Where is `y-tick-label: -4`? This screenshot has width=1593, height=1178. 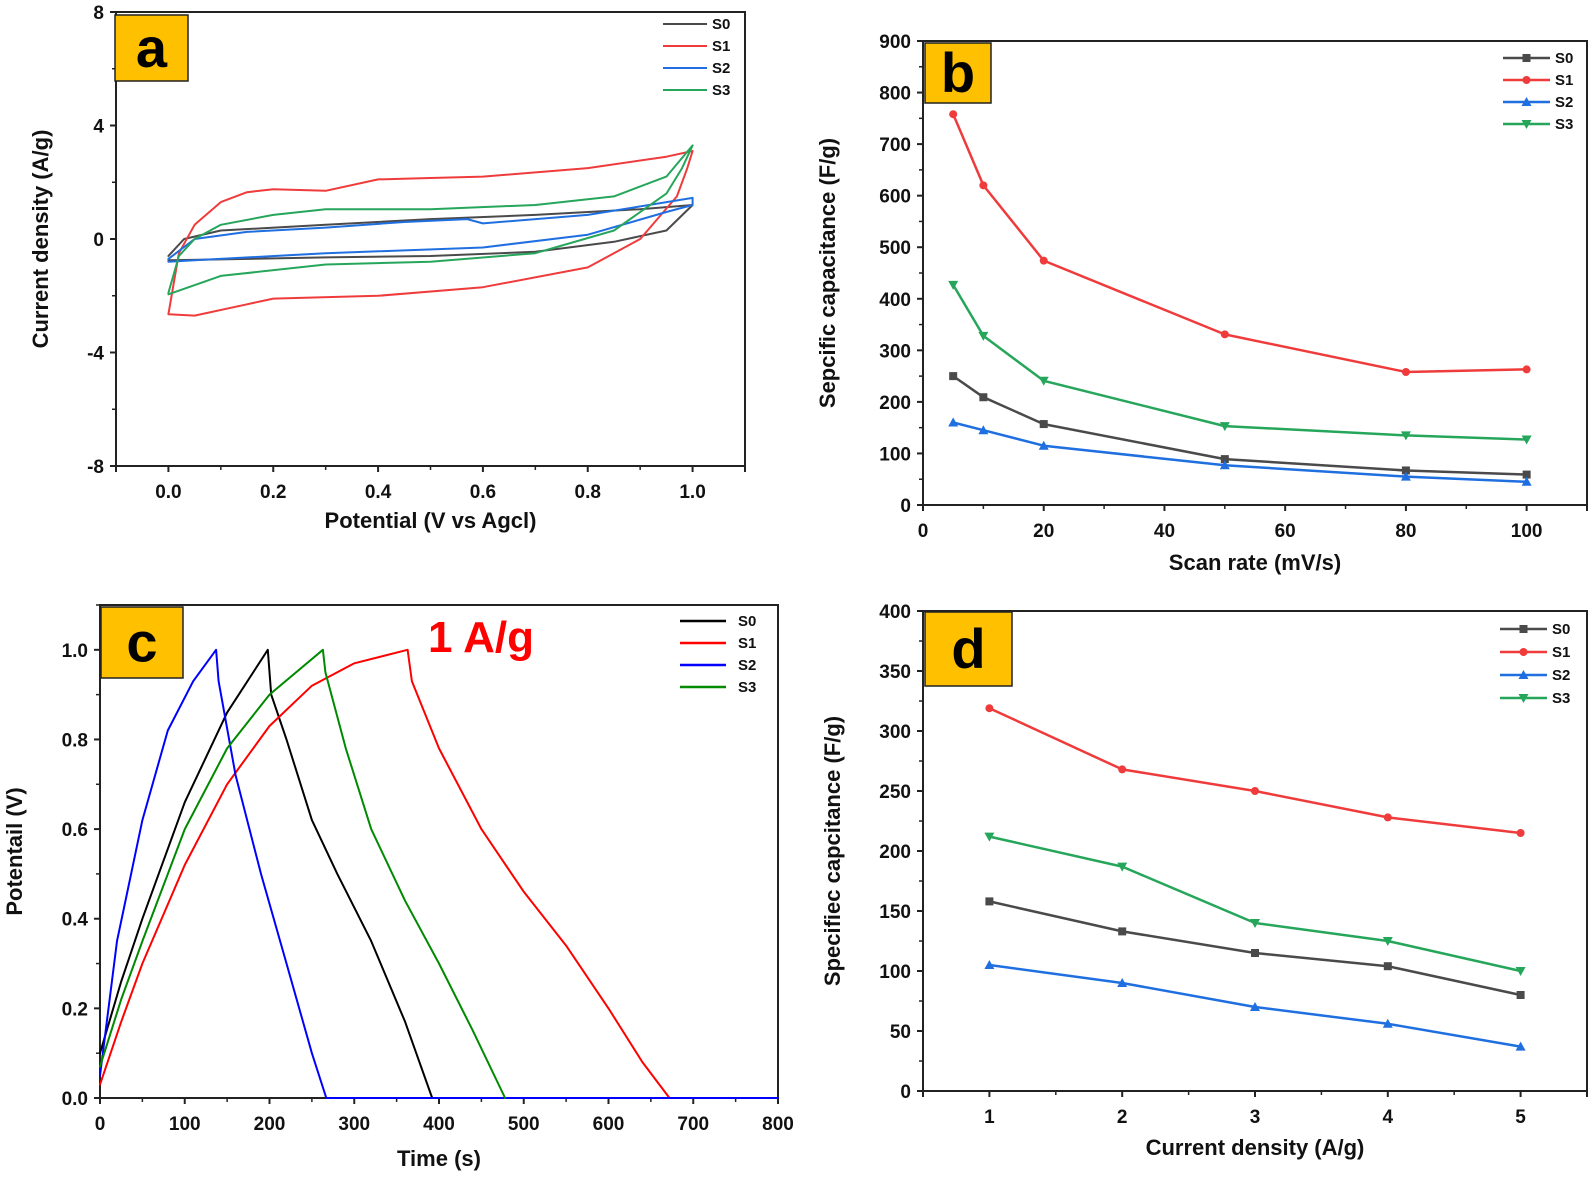 y-tick-label: -4 is located at coordinates (95, 354).